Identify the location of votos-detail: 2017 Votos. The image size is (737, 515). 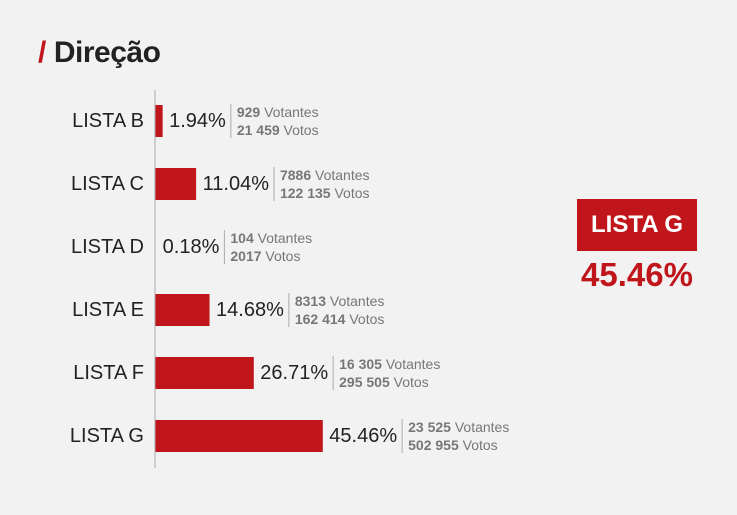
(265, 256).